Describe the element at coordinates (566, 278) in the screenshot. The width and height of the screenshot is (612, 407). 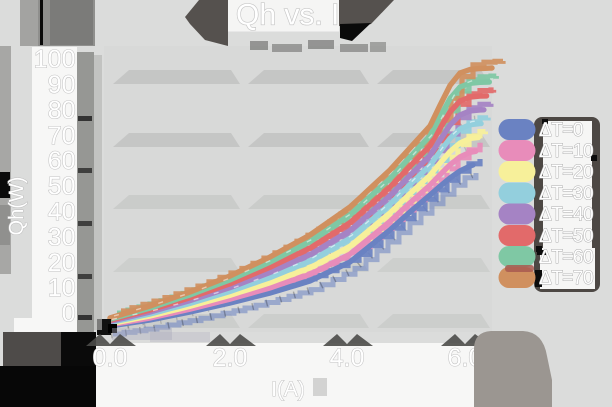
I see `svg-text: ΔT=70` at that location.